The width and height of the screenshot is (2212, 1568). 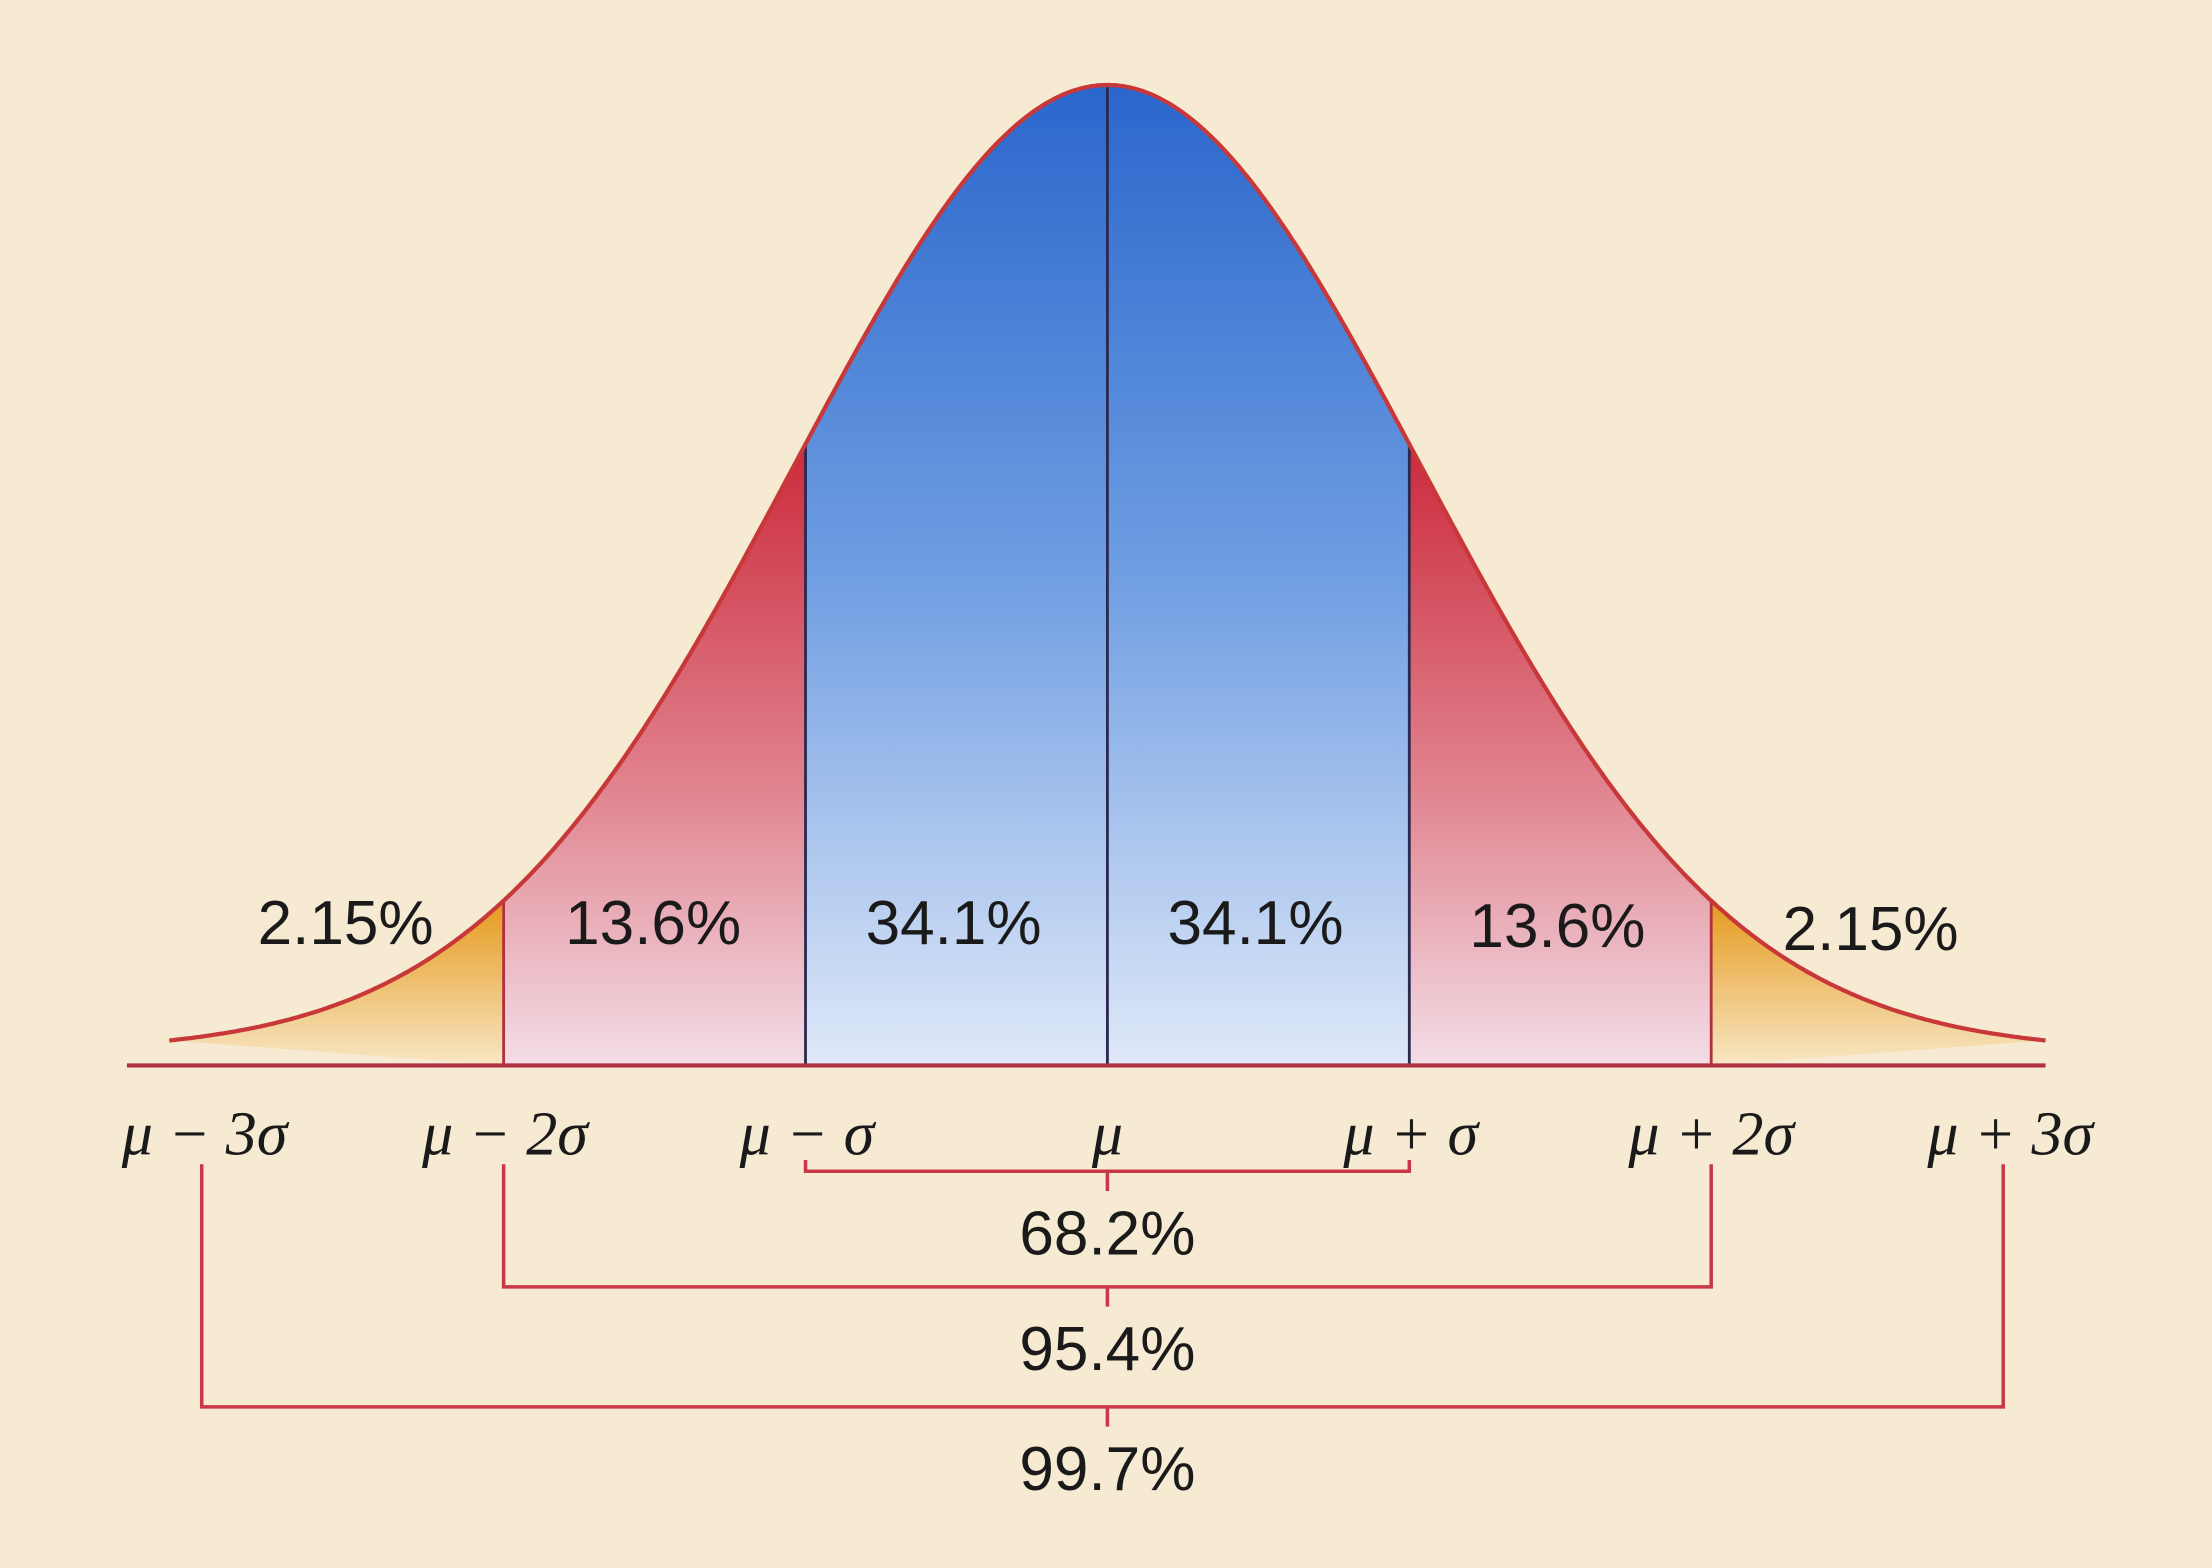 I want to click on bracket-label: 95.4%, so click(x=1107, y=1349).